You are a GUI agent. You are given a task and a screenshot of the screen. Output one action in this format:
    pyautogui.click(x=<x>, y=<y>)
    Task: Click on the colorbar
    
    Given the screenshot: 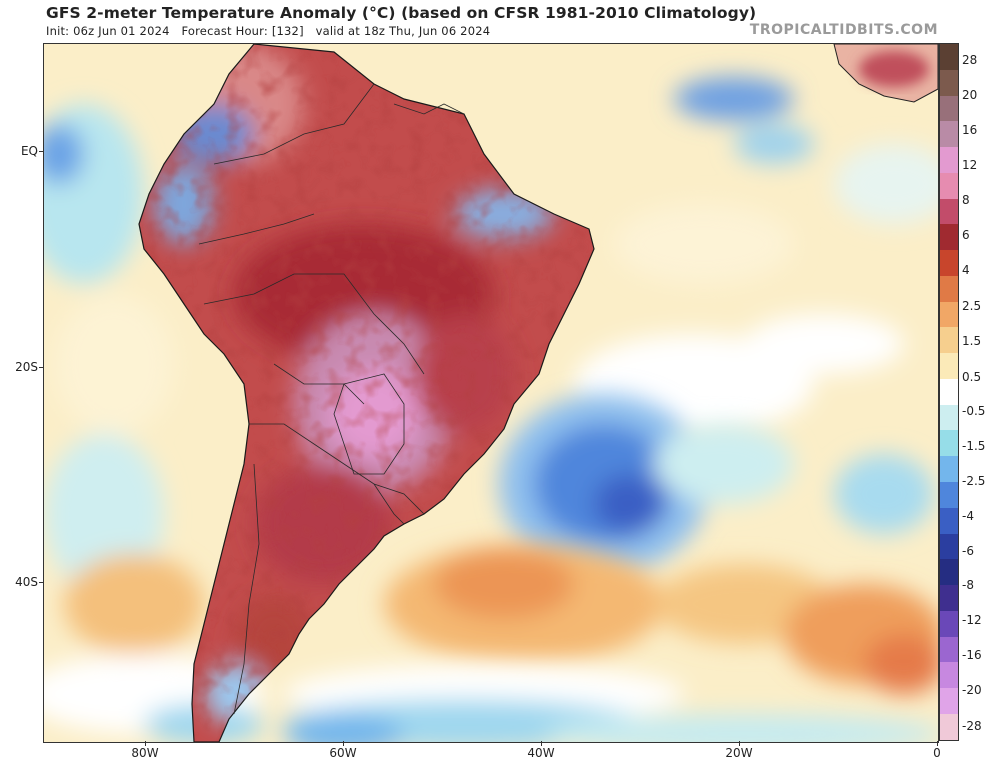 What is the action you would take?
    pyautogui.click(x=949, y=392)
    